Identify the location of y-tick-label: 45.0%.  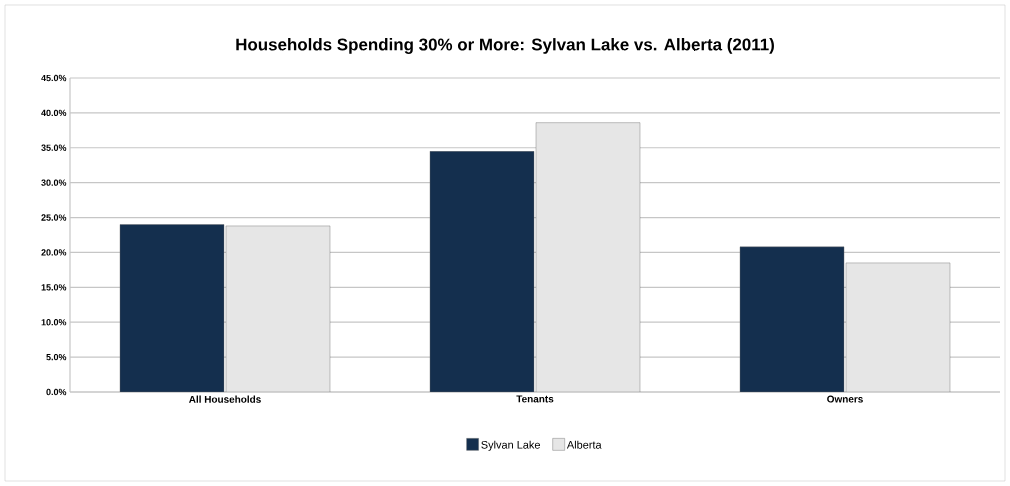
(54, 78).